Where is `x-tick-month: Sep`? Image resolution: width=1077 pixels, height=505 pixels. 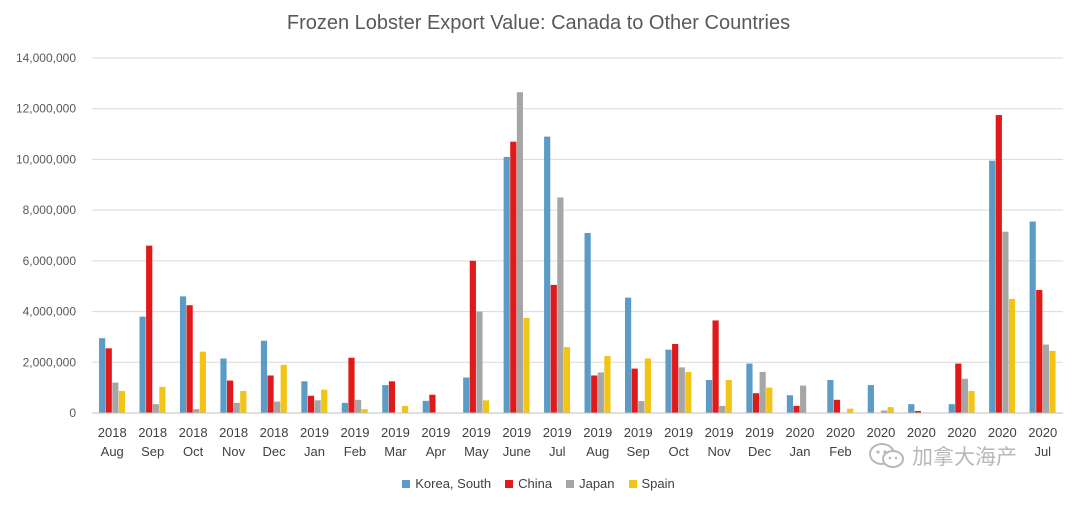
x-tick-month: Sep is located at coordinates (638, 451).